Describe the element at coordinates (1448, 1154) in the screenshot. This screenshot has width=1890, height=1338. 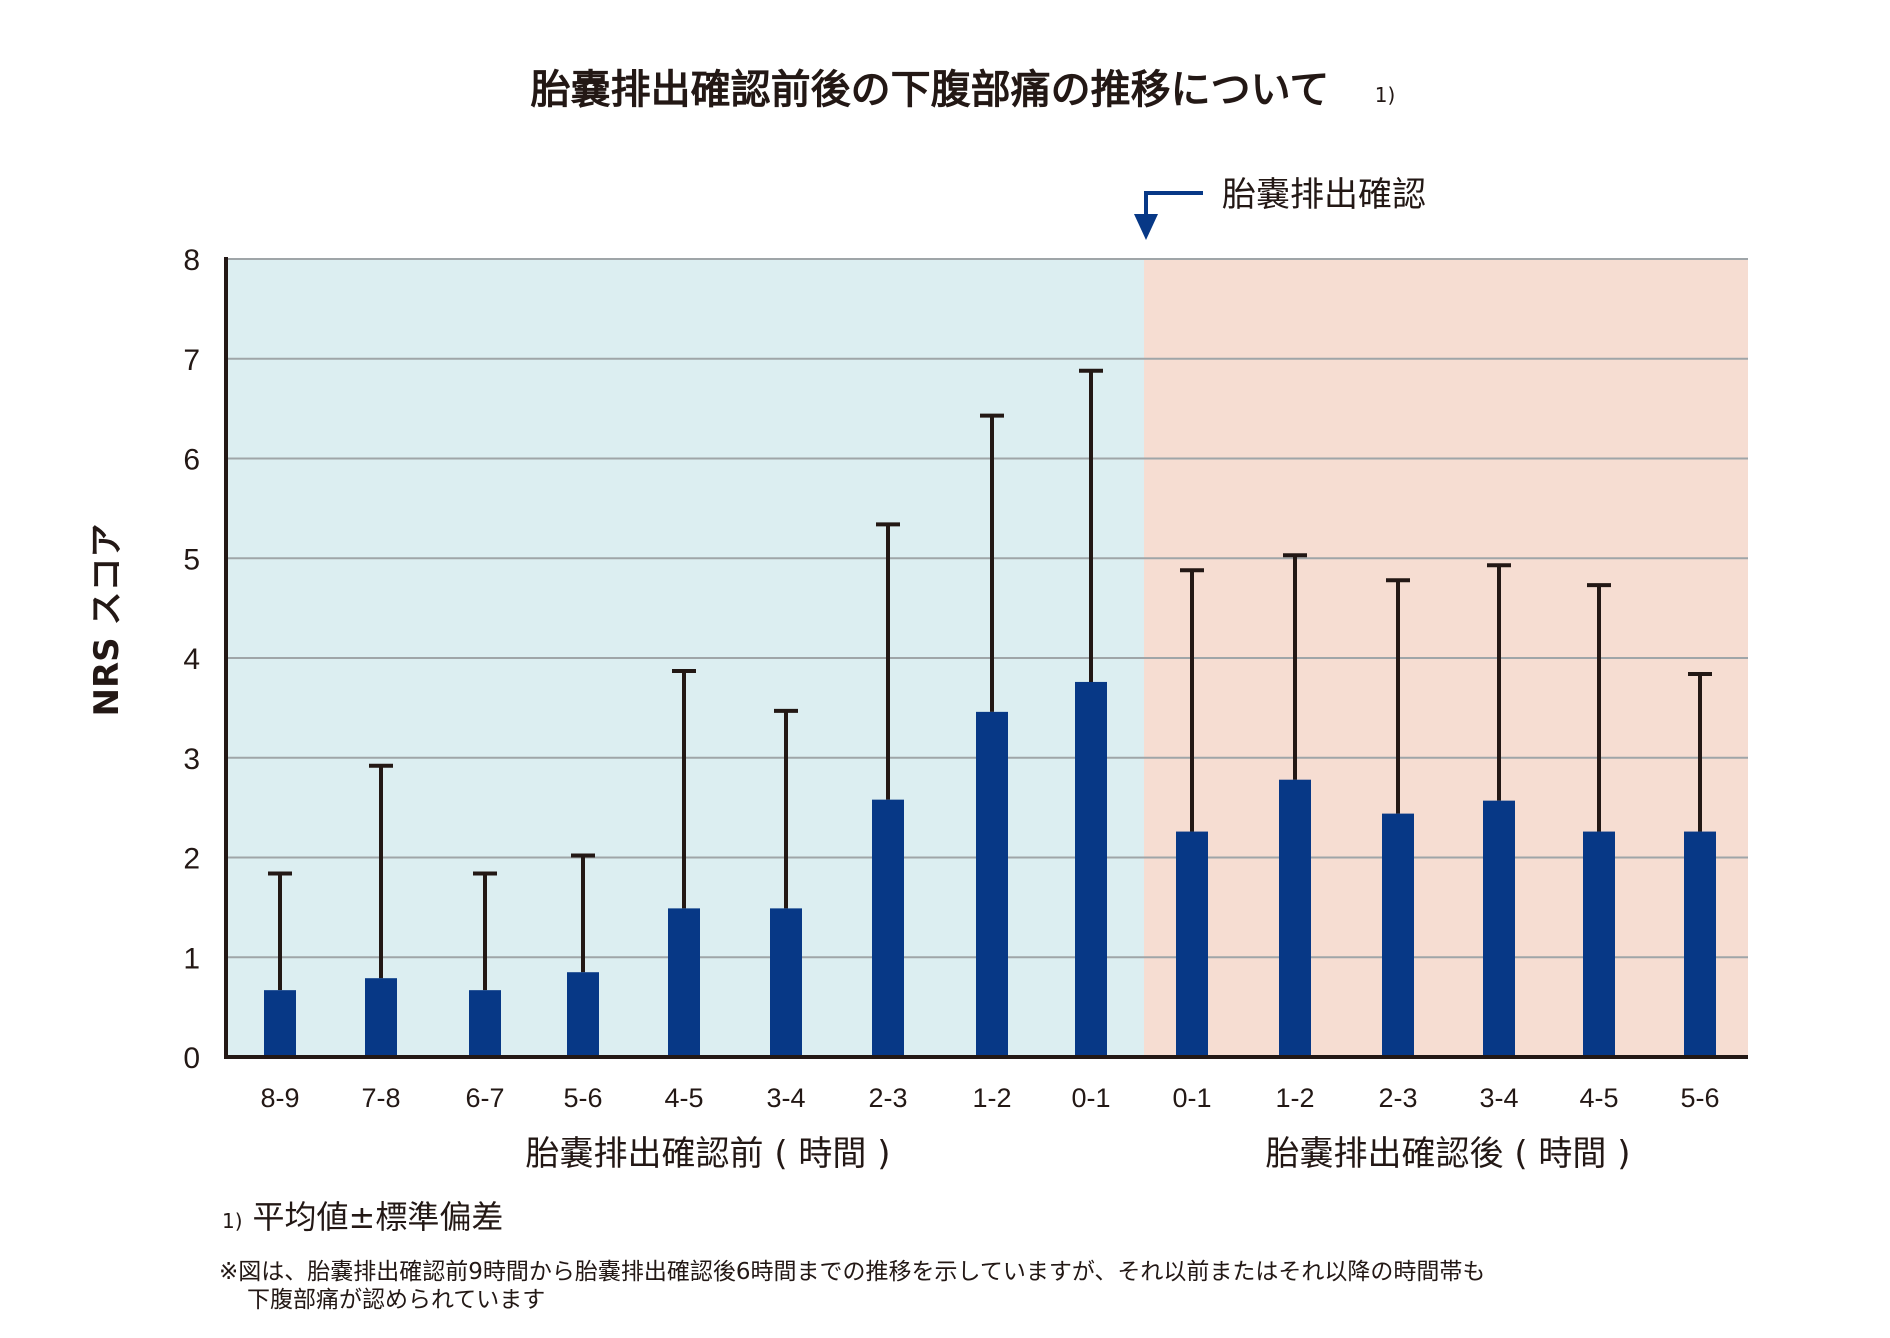
I see `group-label: 胎嚢排出確認後 ( 時間 )` at that location.